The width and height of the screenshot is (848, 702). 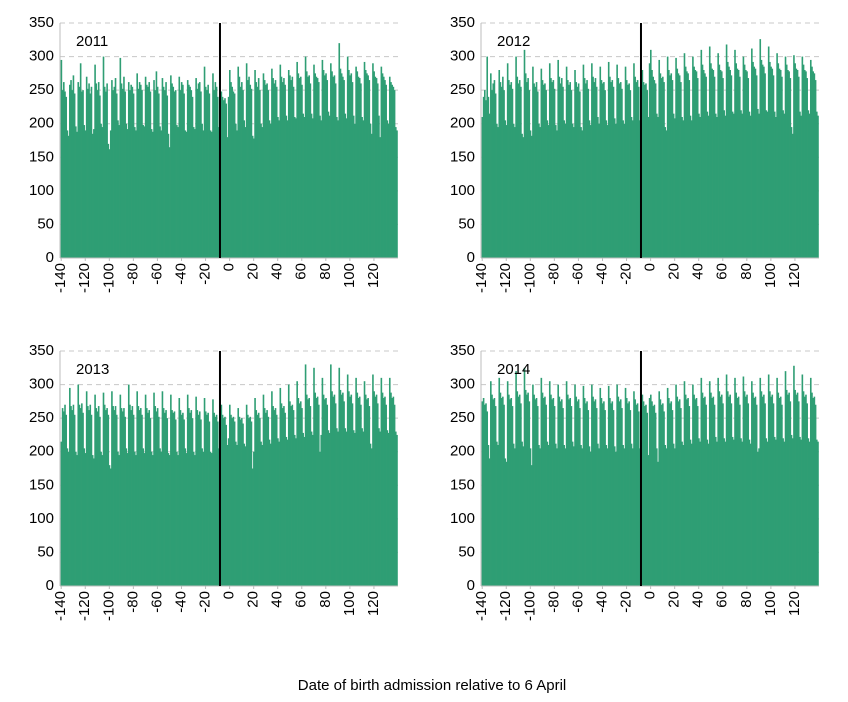 I want to click on y-tick-label: 50, so click(x=45, y=223).